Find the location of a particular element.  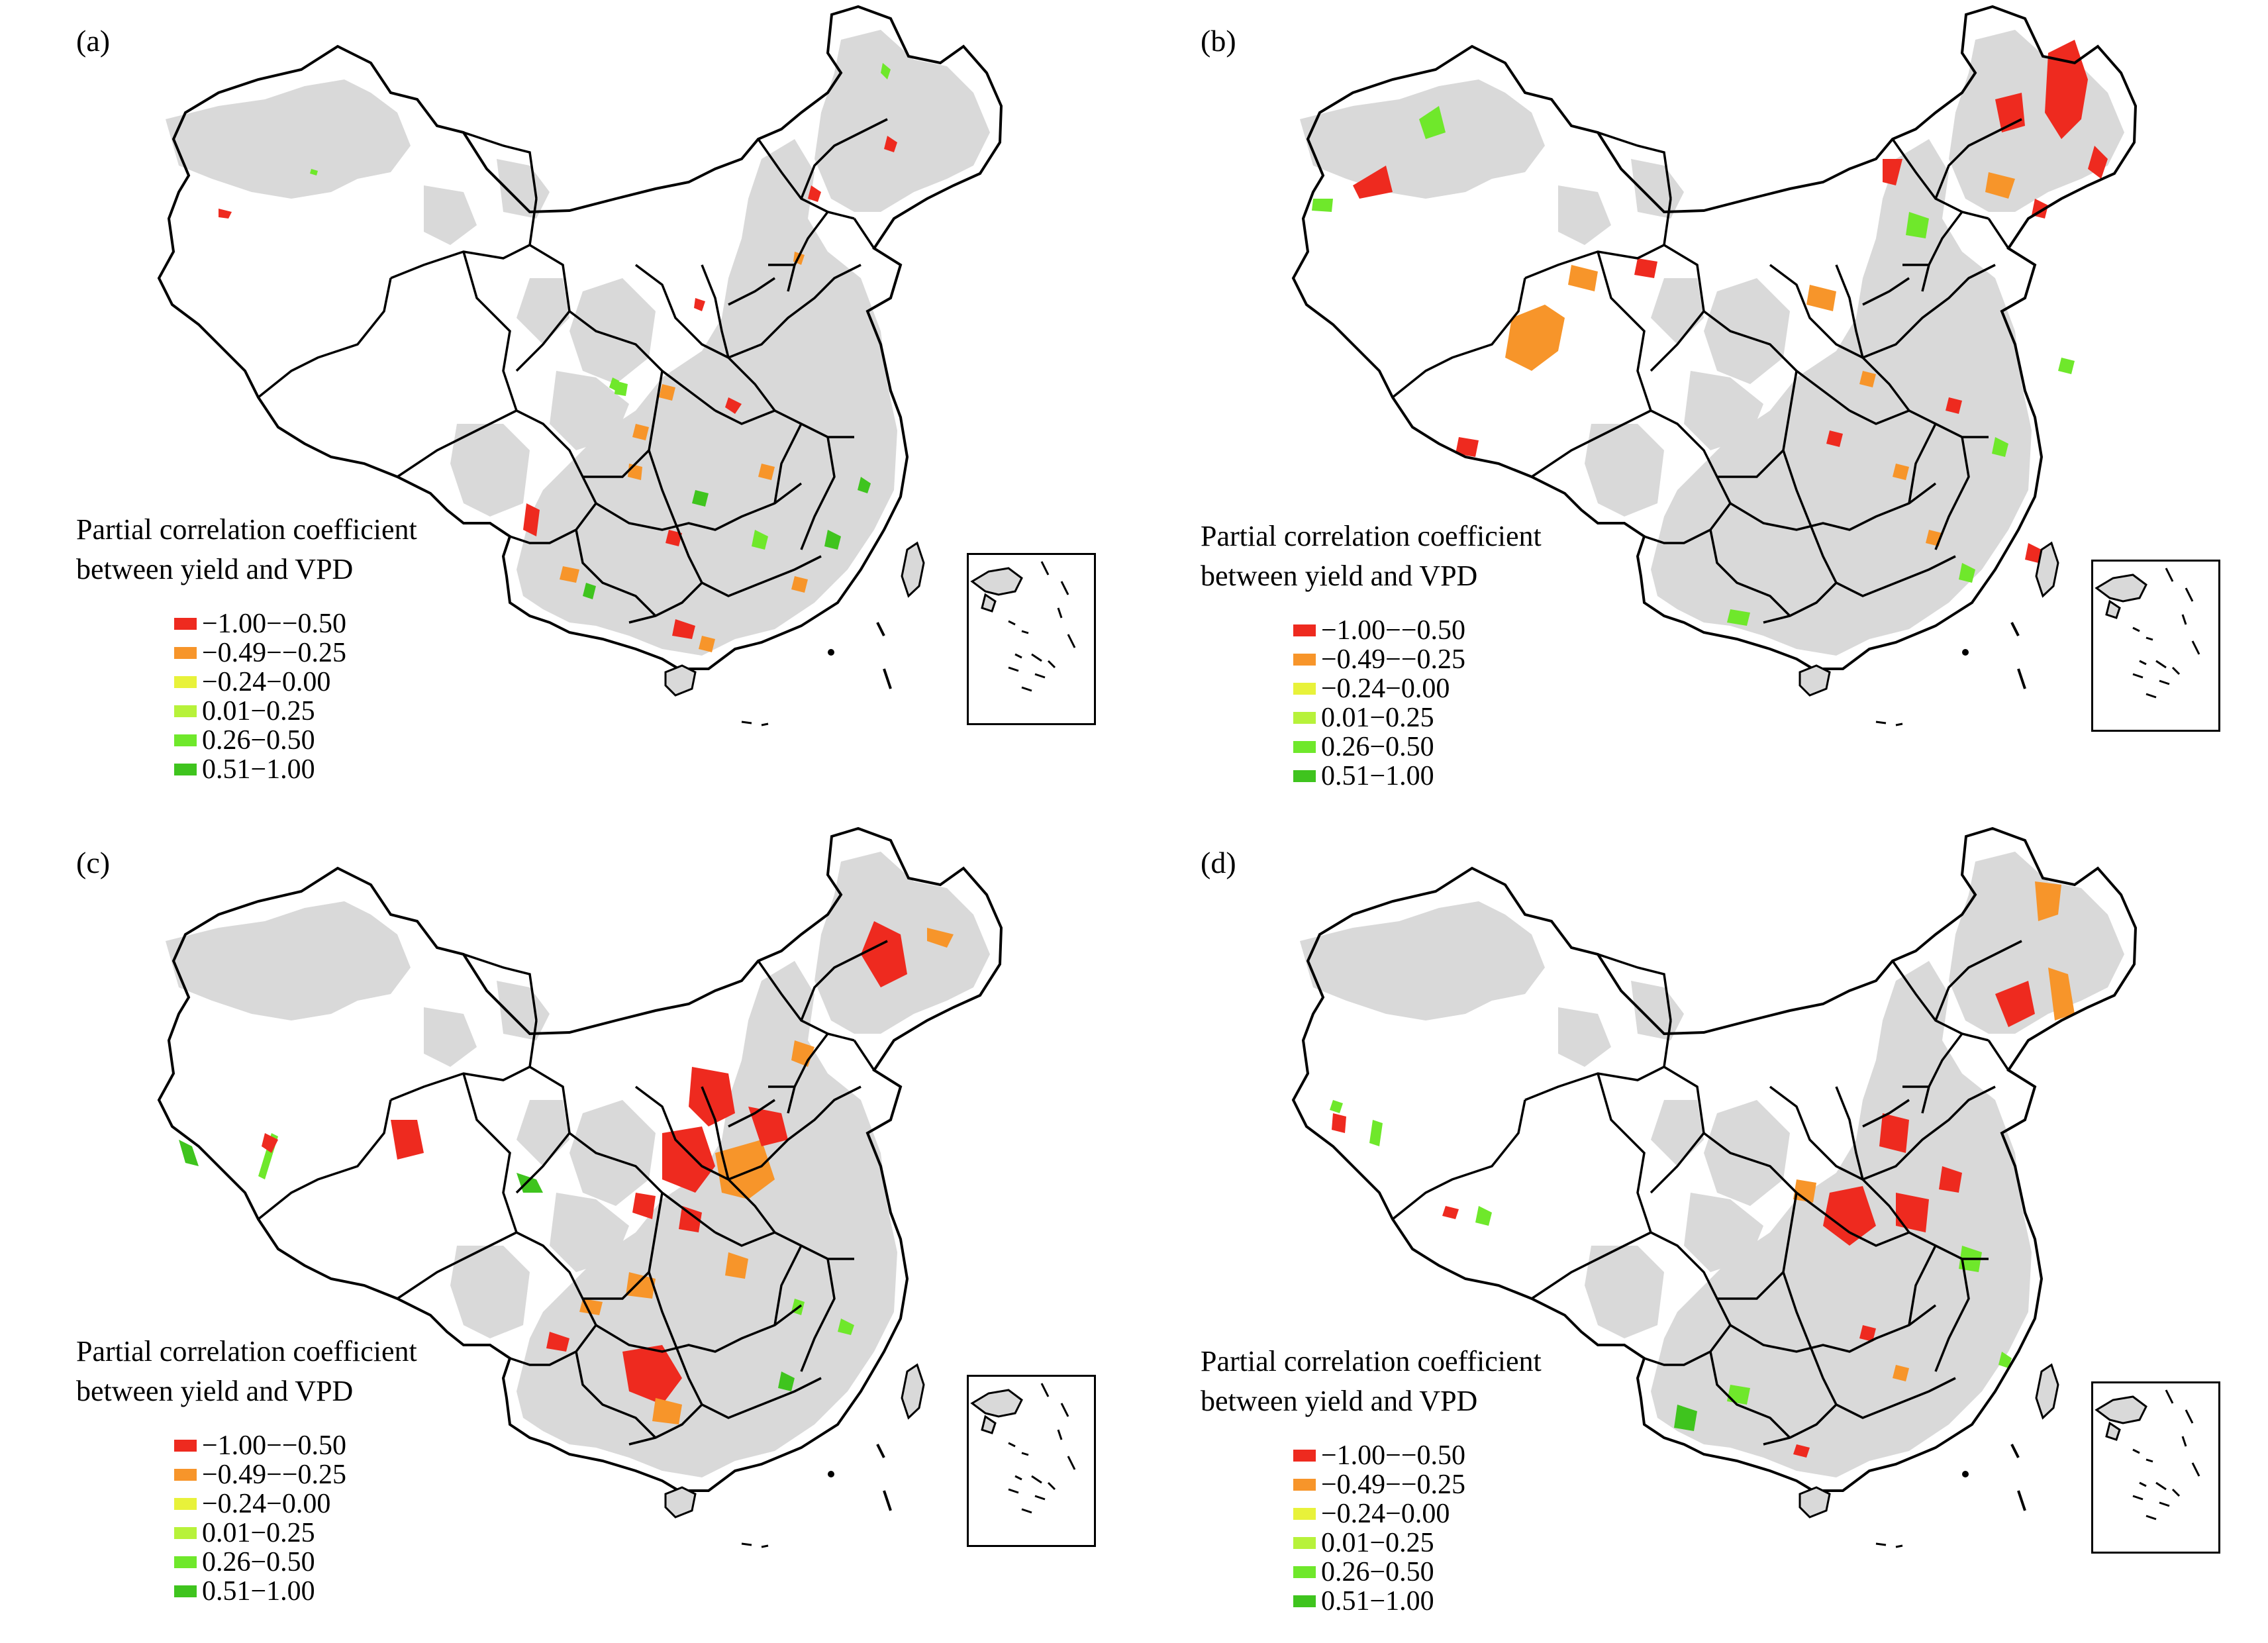

panel-label: (a) is located at coordinates (94, 41).